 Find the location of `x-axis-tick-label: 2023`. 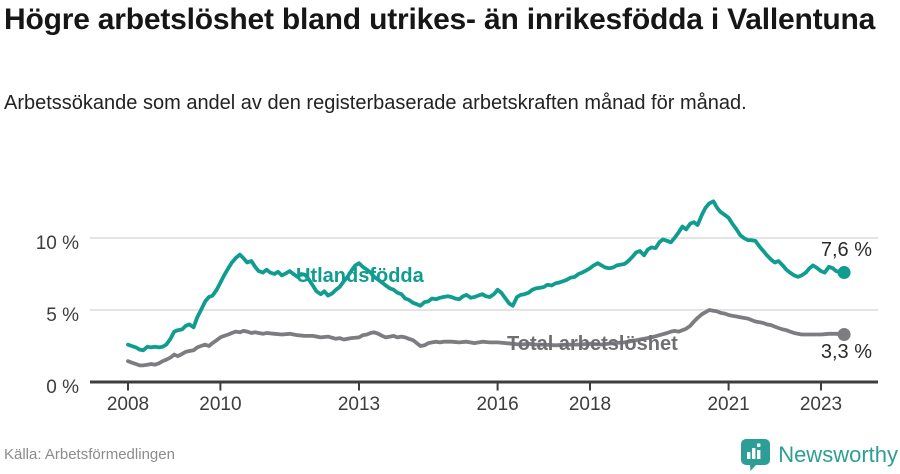

x-axis-tick-label: 2023 is located at coordinates (821, 404).